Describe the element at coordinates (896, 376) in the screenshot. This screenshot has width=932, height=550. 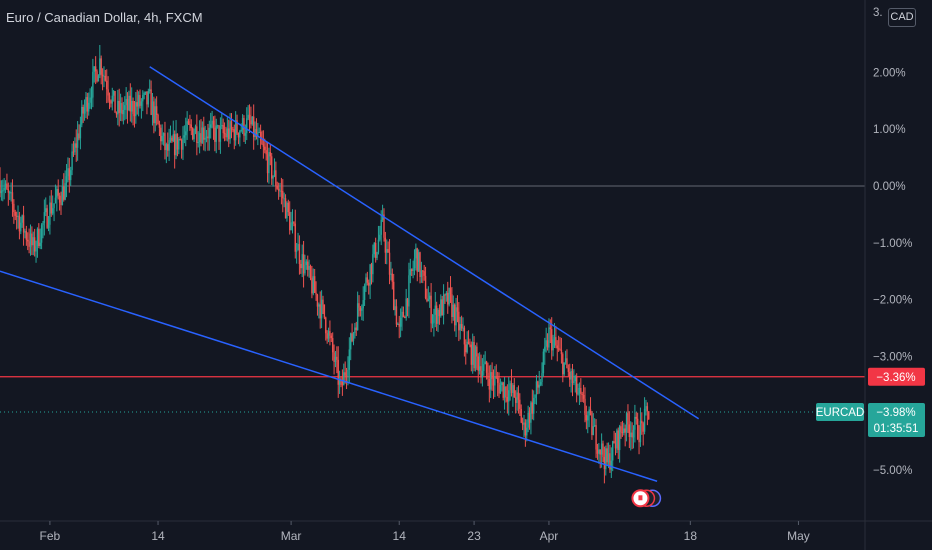
I see `level-badge` at that location.